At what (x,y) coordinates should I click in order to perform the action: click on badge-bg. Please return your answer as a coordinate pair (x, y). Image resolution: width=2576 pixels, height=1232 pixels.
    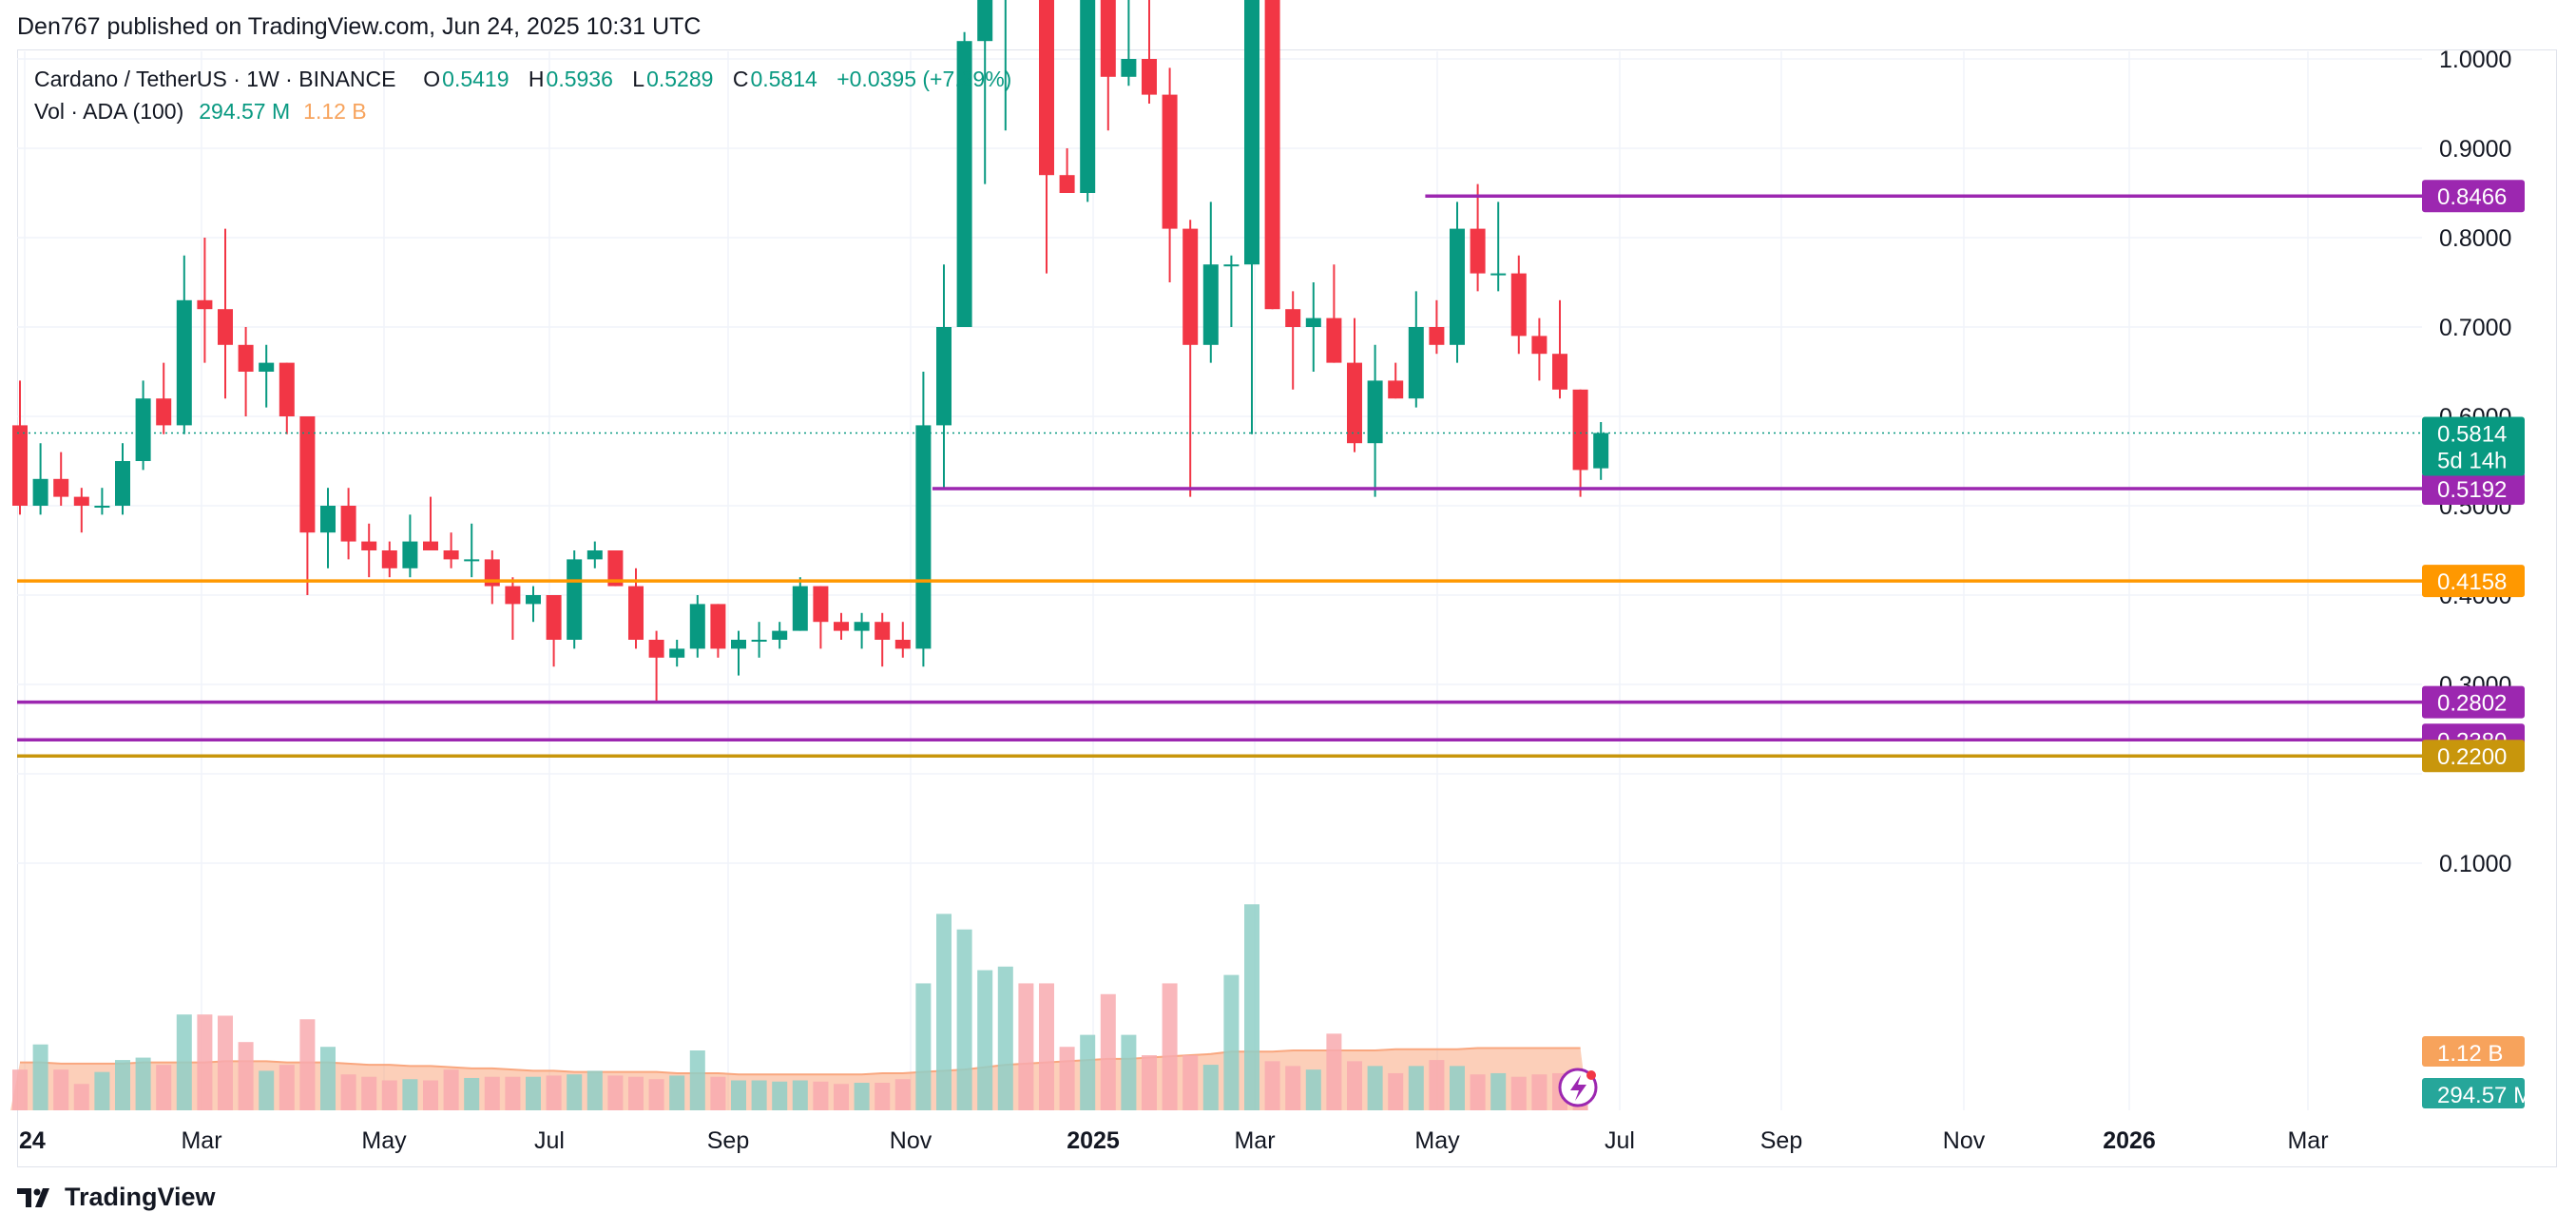
    Looking at the image, I should click on (2473, 1093).